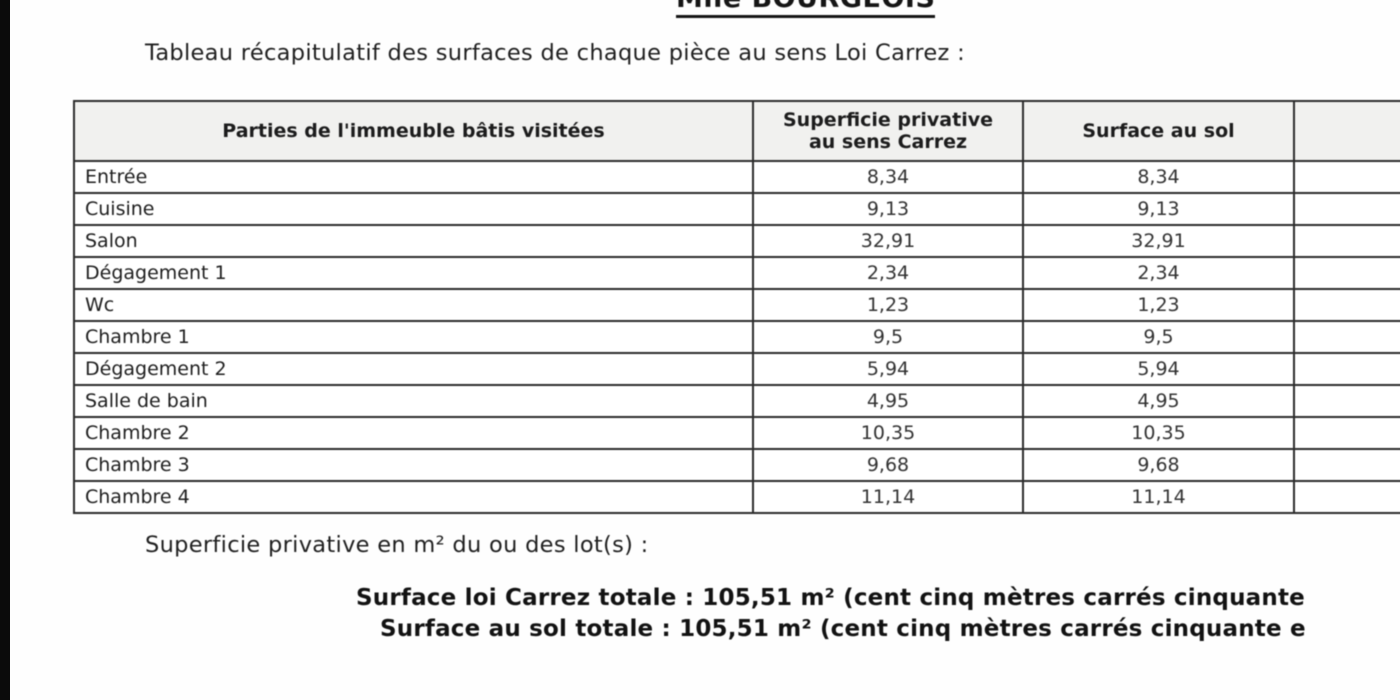 The width and height of the screenshot is (1400, 700). Describe the element at coordinates (413, 305) in the screenshot. I see `room-name-cell: Wc` at that location.